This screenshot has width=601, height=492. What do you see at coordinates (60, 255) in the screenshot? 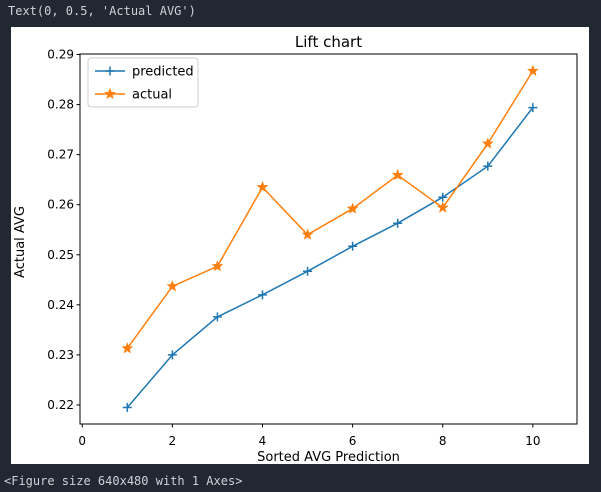
I see `y-tick-label: 0.25` at bounding box center [60, 255].